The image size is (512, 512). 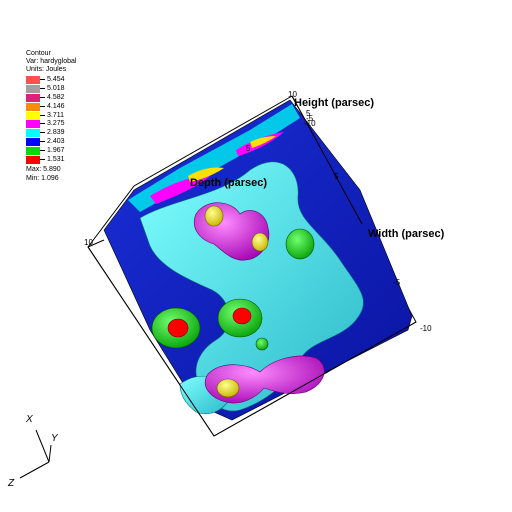 I want to click on isosurface-yellow-lower, so click(x=228, y=388).